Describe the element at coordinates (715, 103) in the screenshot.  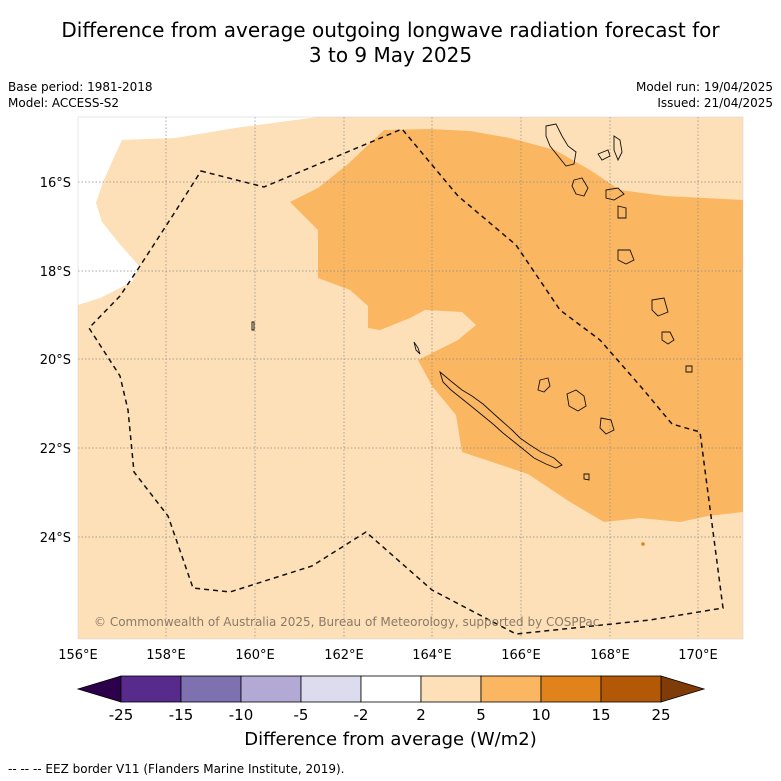
I see `issued-label: Issued: 21/04/2025` at that location.